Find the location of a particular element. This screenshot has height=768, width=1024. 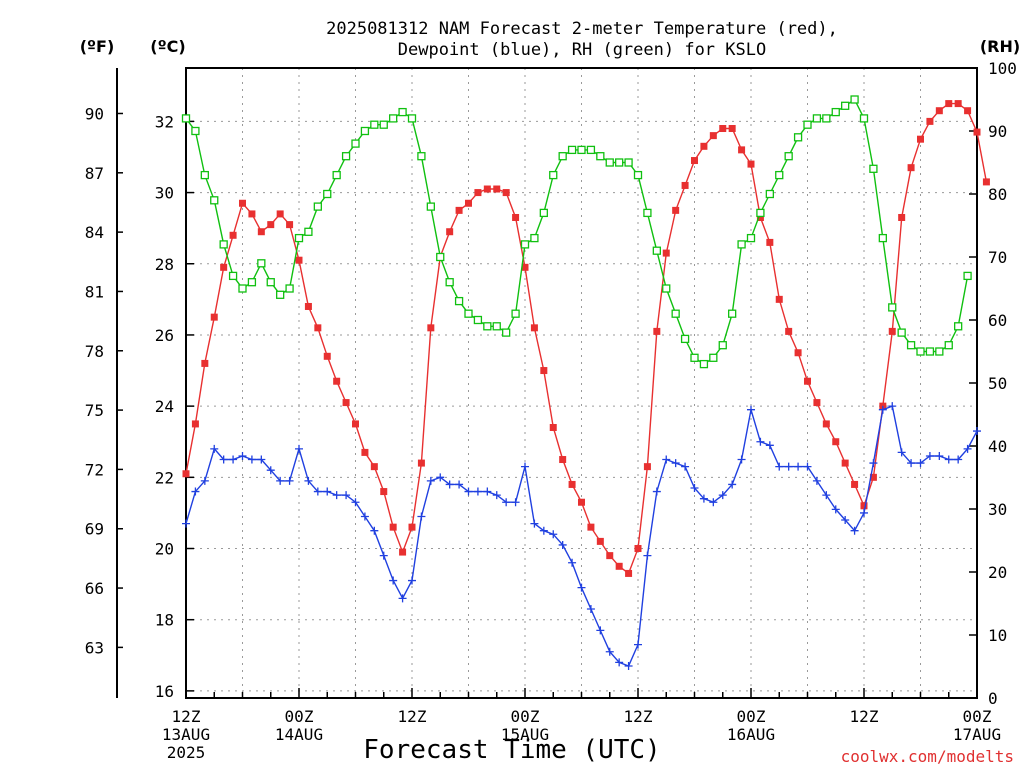

rh-tick-label: 70 is located at coordinates (997, 257).